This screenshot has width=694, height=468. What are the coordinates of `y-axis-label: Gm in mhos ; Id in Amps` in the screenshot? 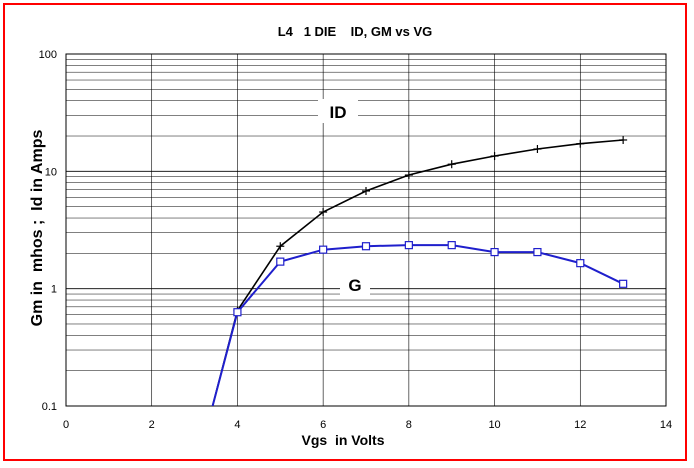 It's located at (37, 228).